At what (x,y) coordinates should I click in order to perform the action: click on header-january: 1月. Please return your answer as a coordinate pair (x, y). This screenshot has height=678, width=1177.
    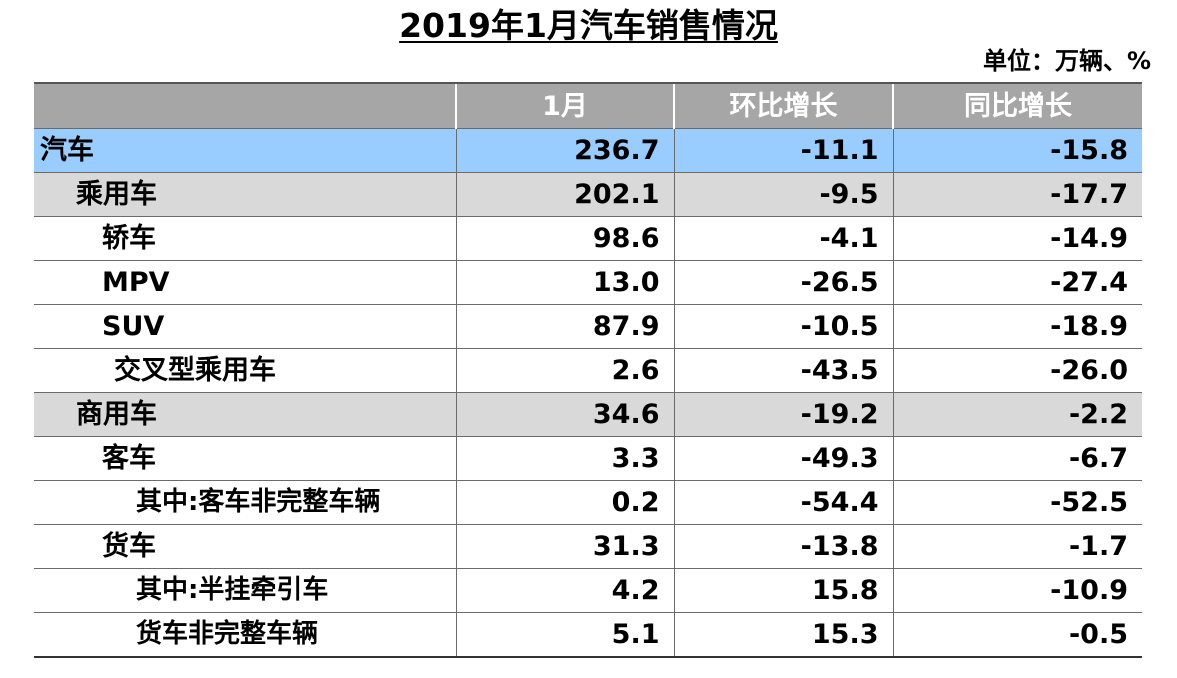
    Looking at the image, I should click on (564, 105).